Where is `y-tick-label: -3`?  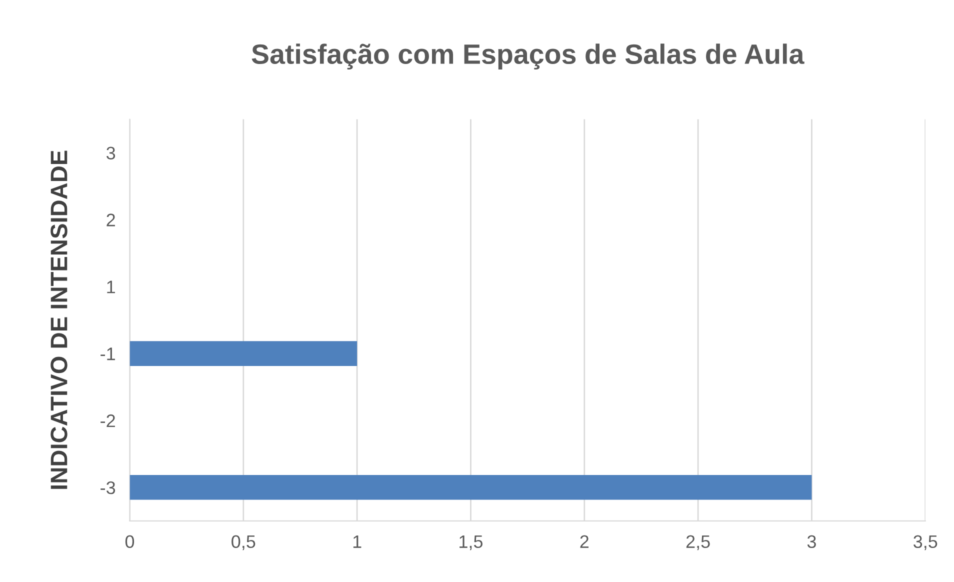 y-tick-label: -3 is located at coordinates (108, 487).